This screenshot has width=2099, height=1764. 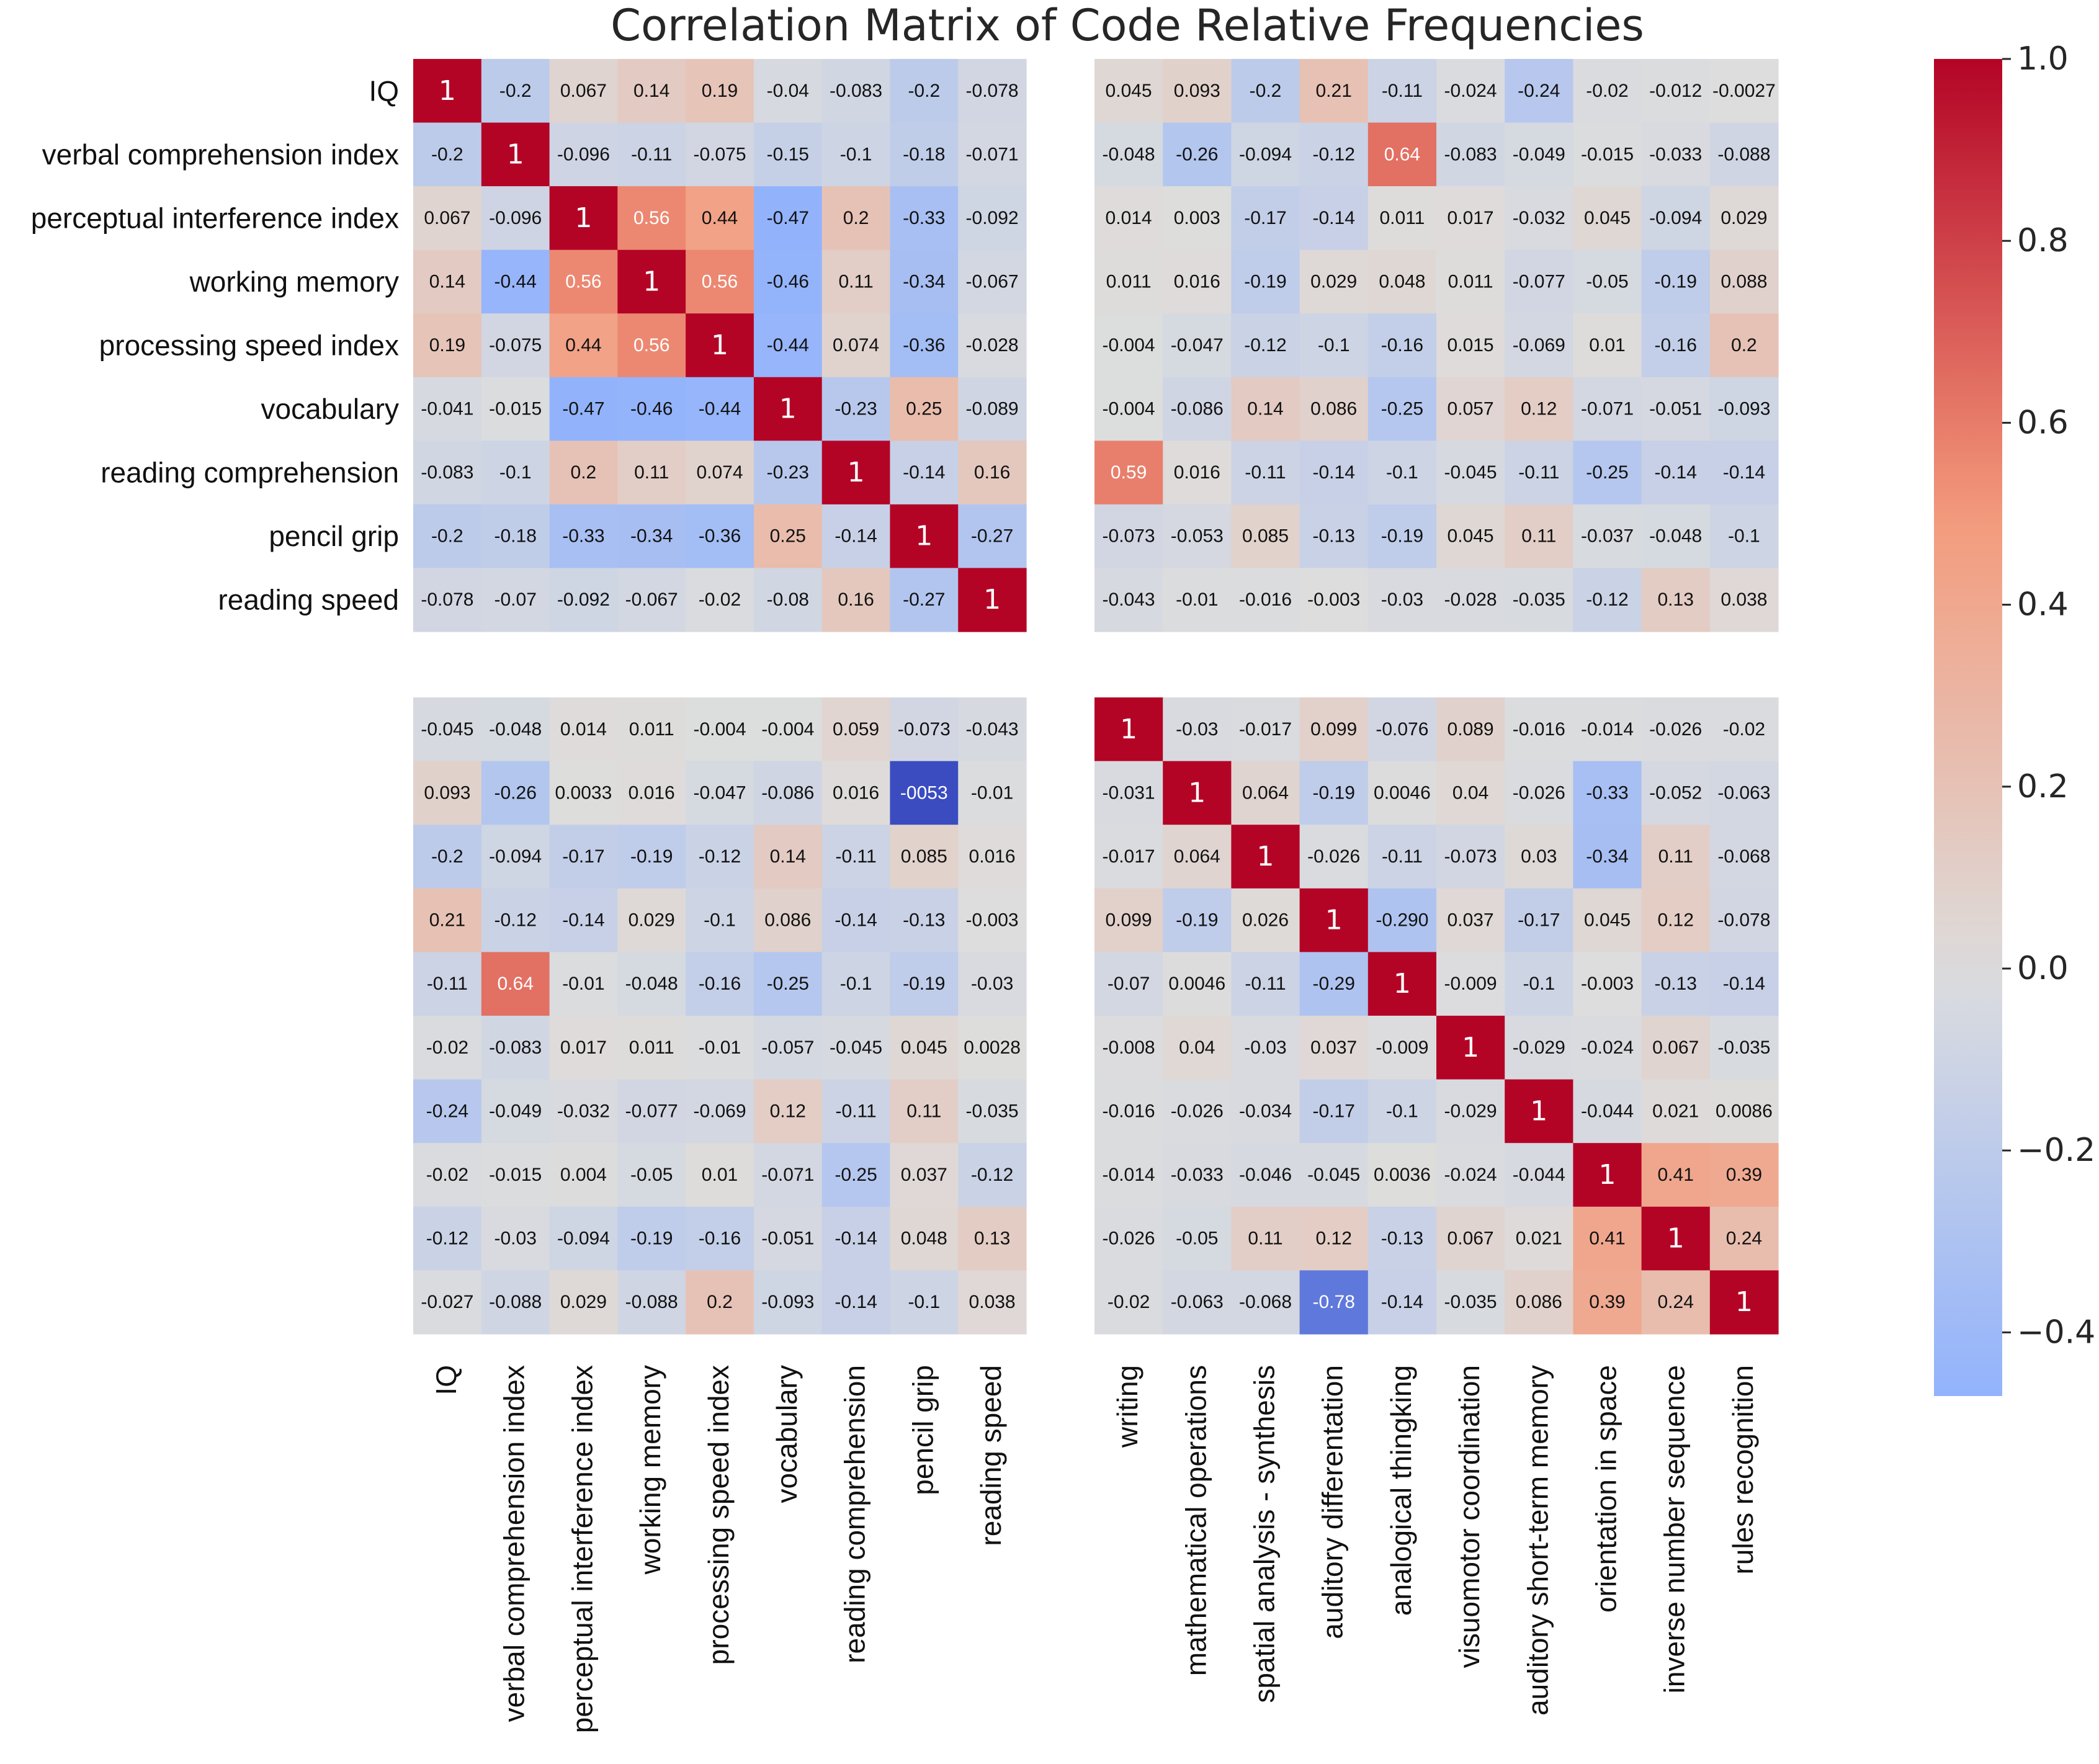 I want to click on cell-value-label: -0.032, so click(x=583, y=1111).